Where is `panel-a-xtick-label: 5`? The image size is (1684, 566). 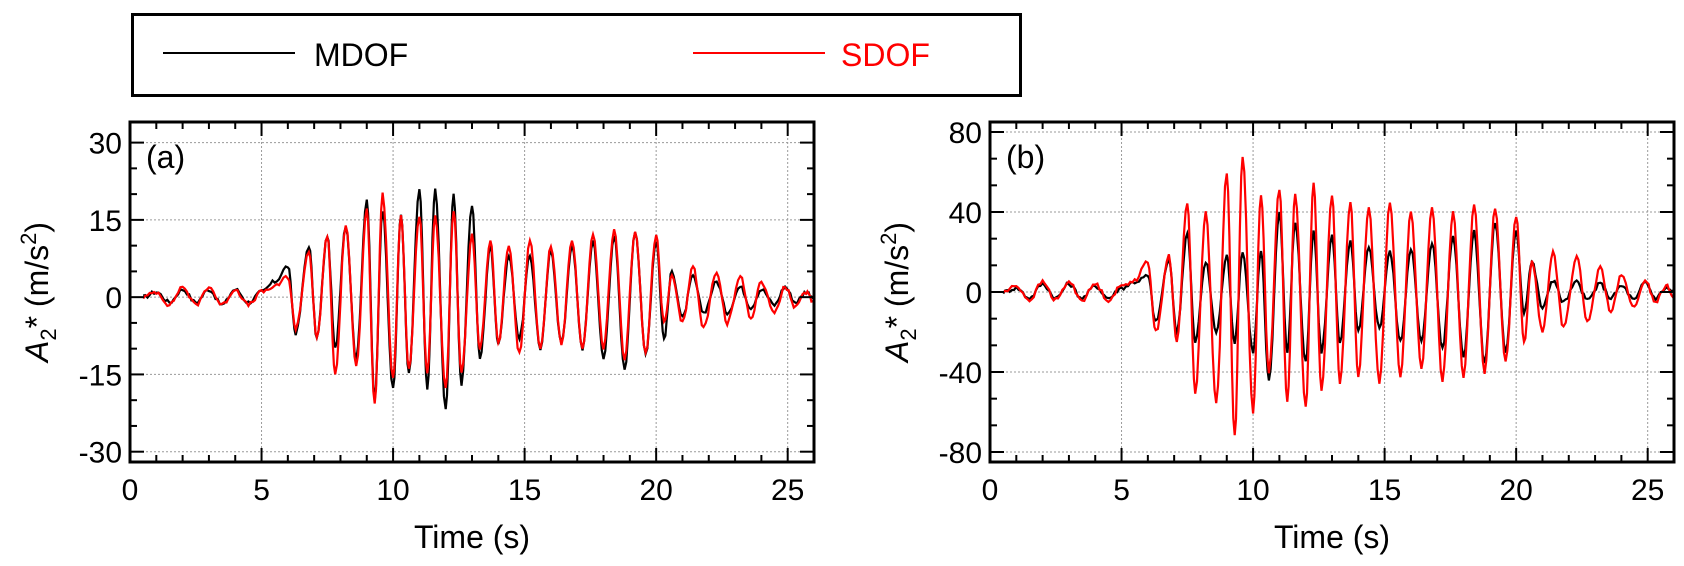
panel-a-xtick-label: 5 is located at coordinates (261, 490).